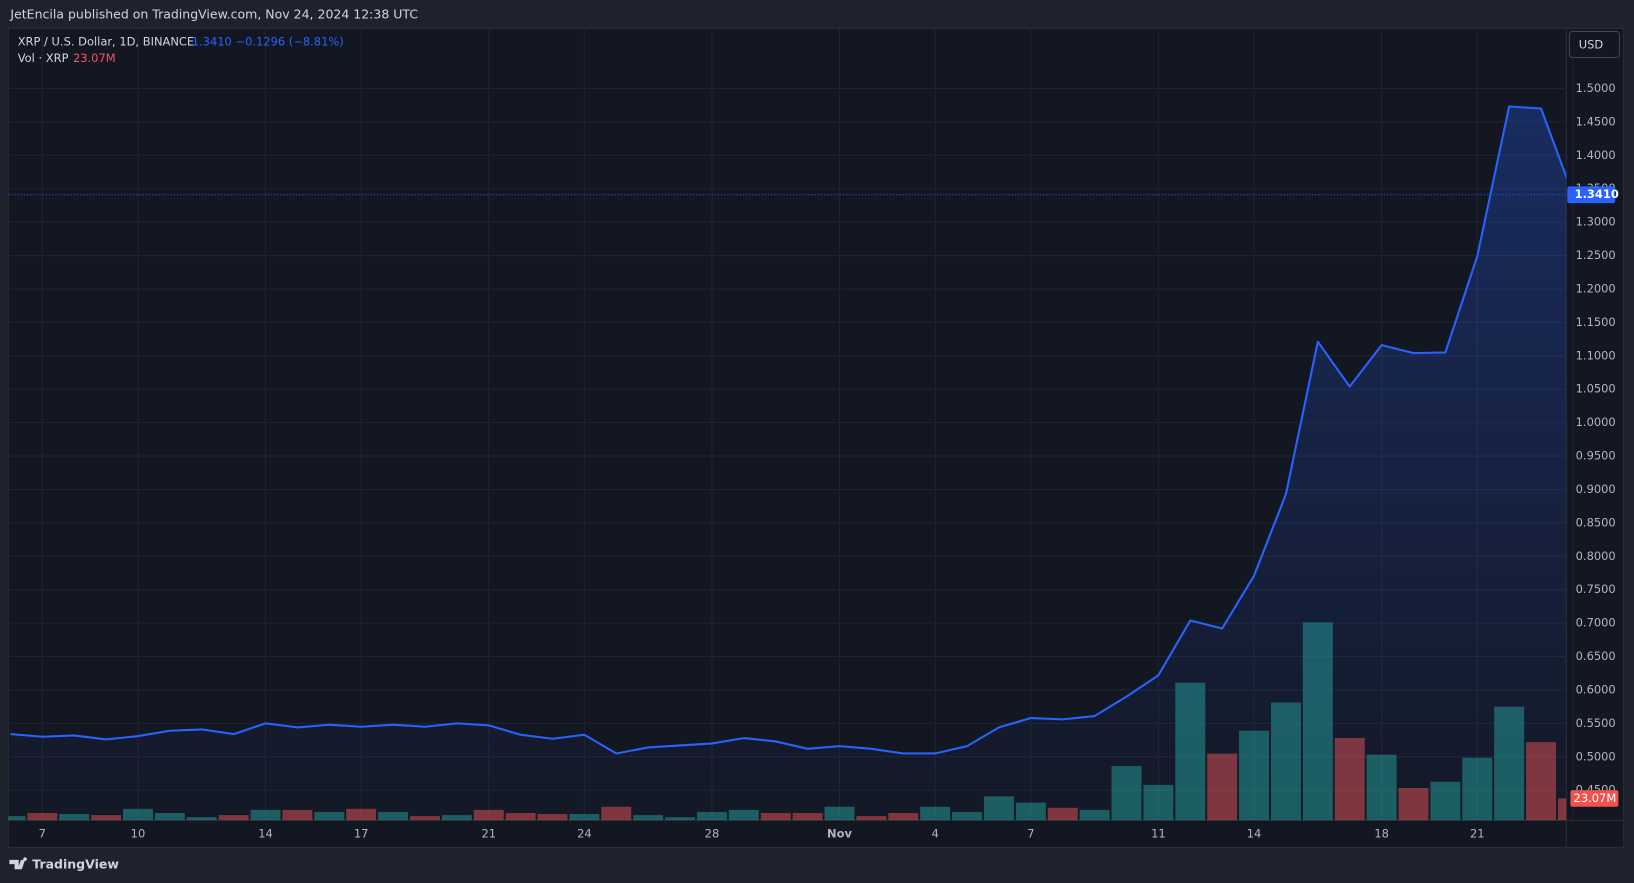 This screenshot has height=883, width=1634. I want to click on y-tick-label: 1.1500, so click(1596, 322).